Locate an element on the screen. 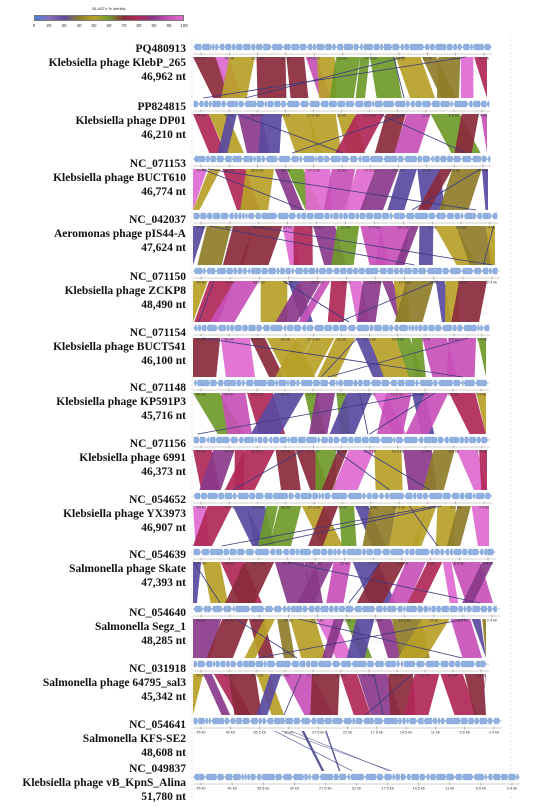  scale-tick-label: 35.5 kb is located at coordinates (257, 59).